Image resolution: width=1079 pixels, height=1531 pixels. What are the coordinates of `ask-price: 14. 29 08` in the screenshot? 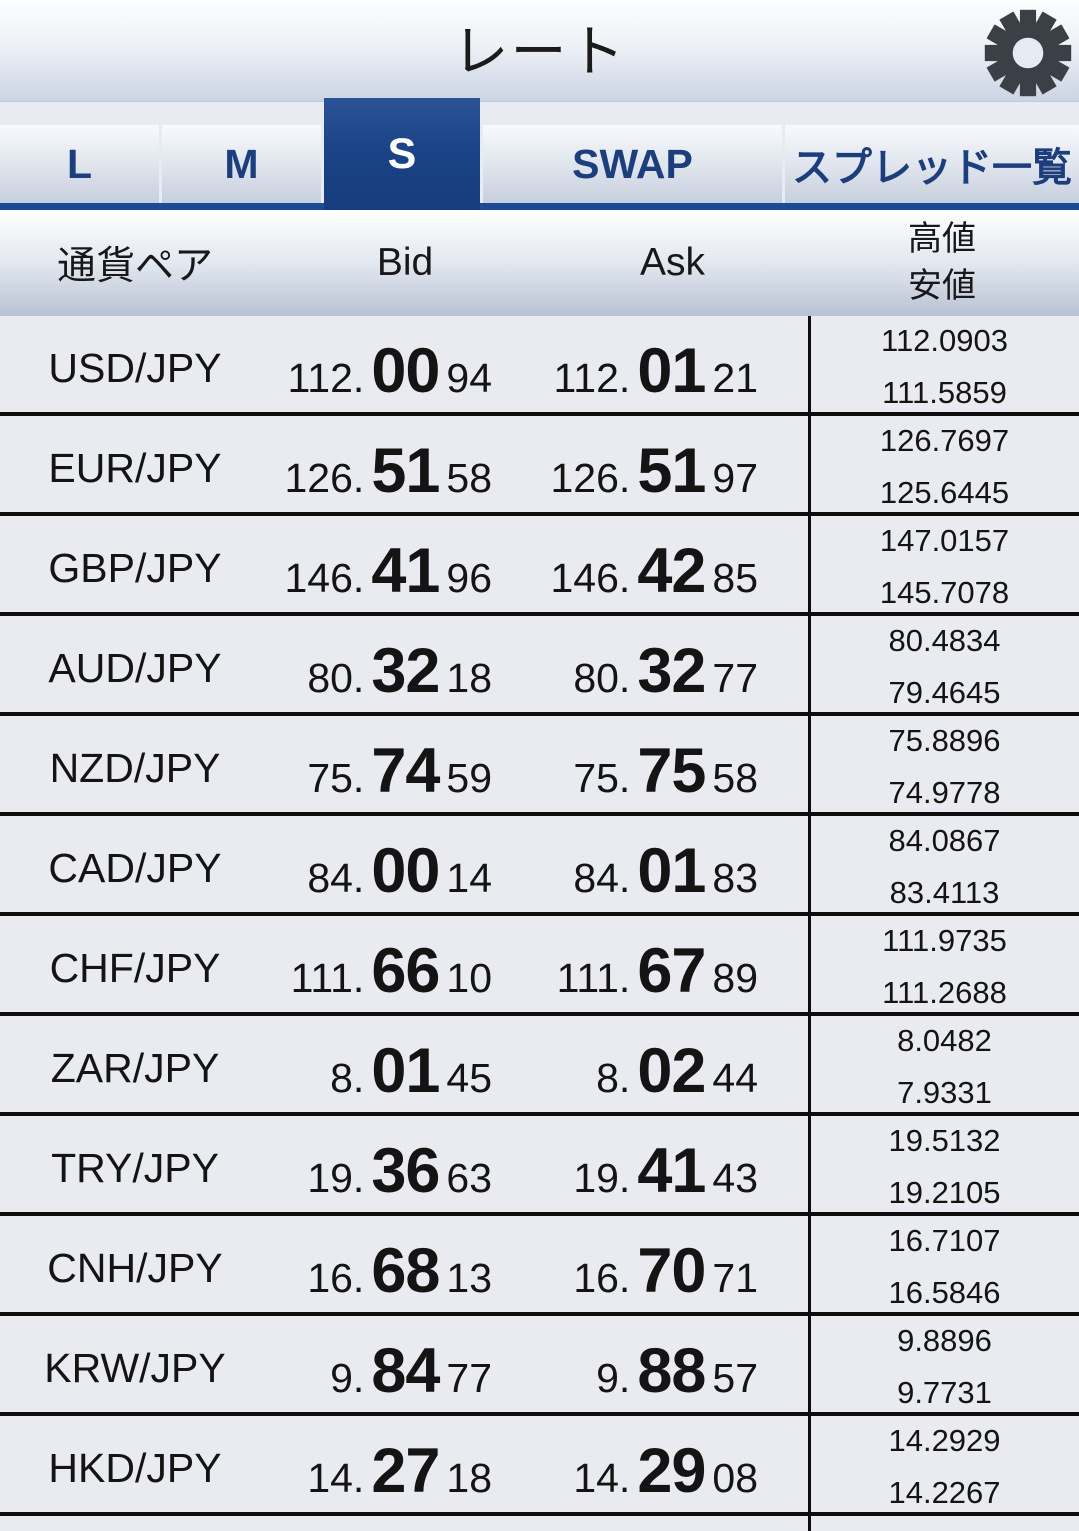 It's located at (625, 1471).